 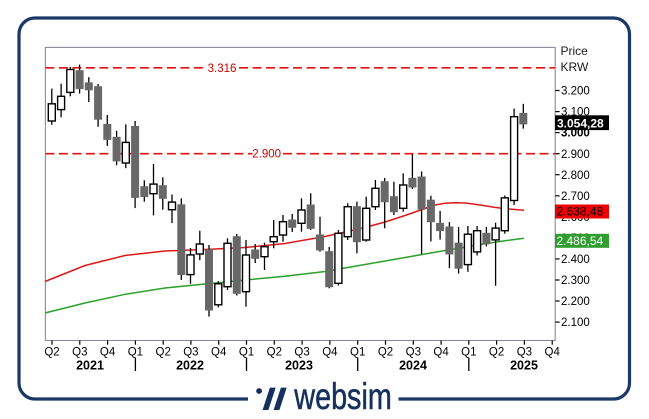 I want to click on svg-text: Price, so click(x=575, y=51).